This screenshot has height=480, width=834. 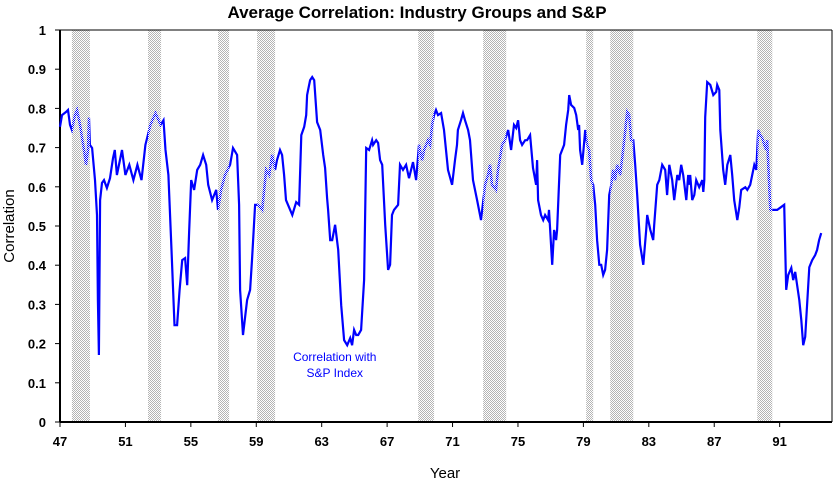 What do you see at coordinates (335, 373) in the screenshot?
I see `annotation-line-2: S&P Index` at bounding box center [335, 373].